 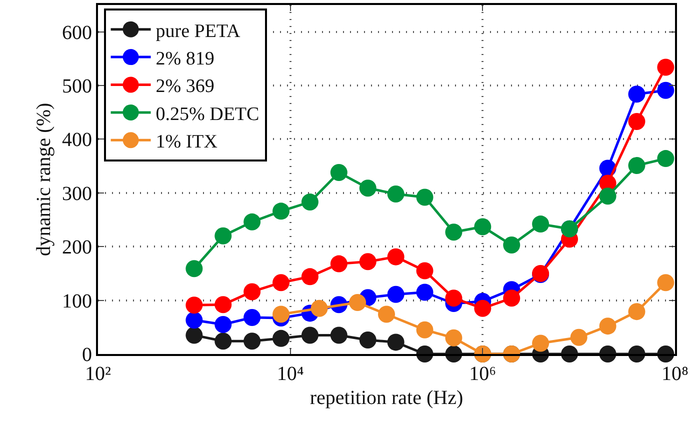 I want to click on y-tick-label: 300, so click(x=77, y=193).